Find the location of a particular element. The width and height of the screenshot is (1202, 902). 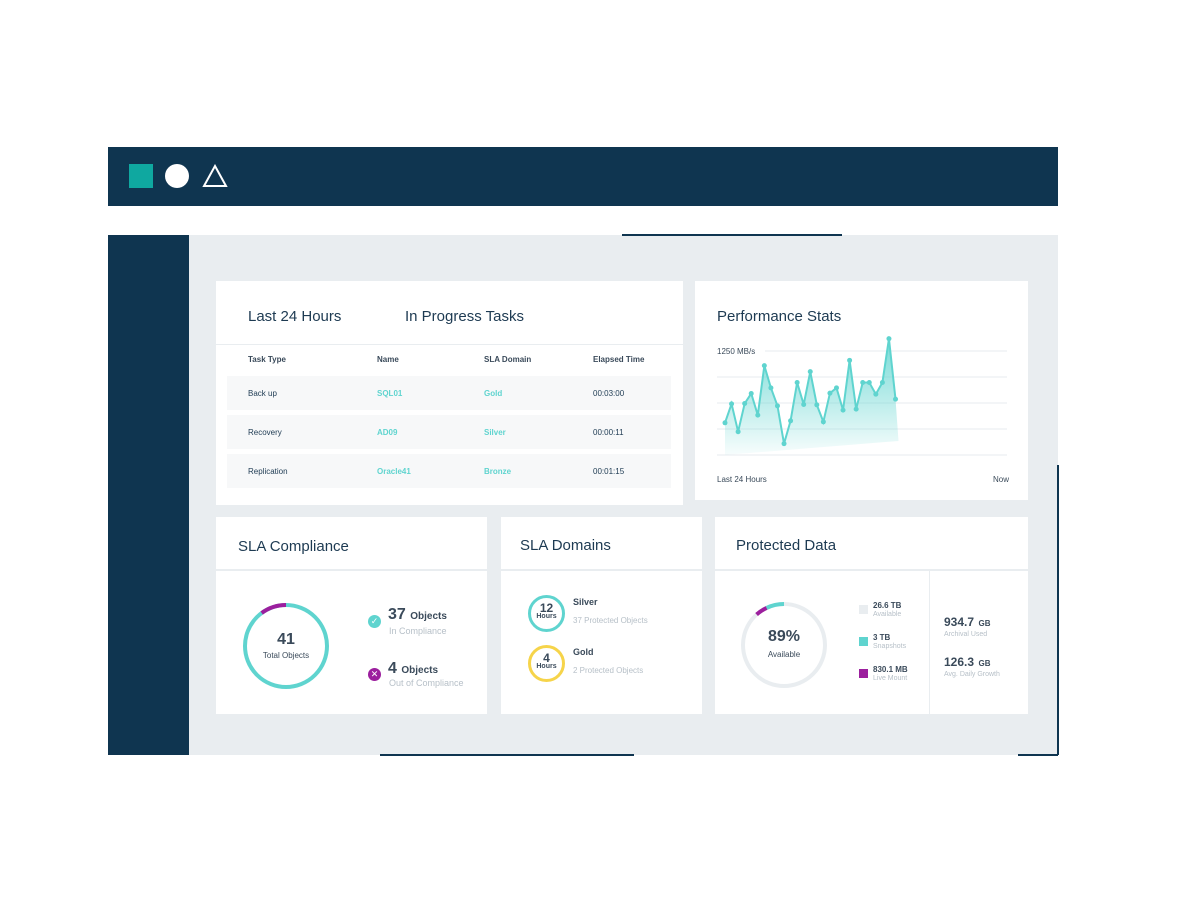

elapsed-time: 00:01:15 is located at coordinates (609, 471).